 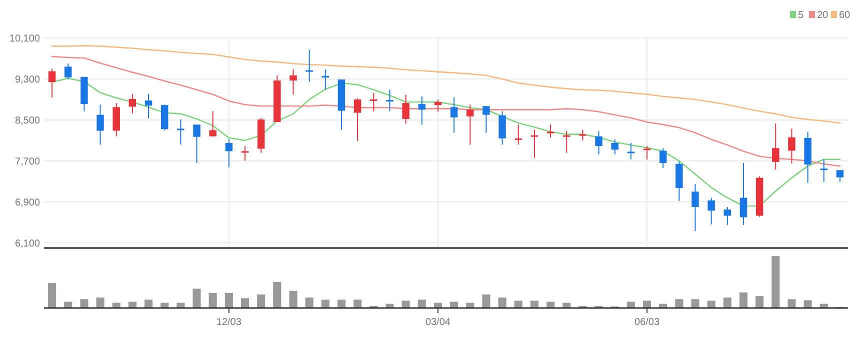 I want to click on y-tick-label: 7,700, so click(x=27, y=162).